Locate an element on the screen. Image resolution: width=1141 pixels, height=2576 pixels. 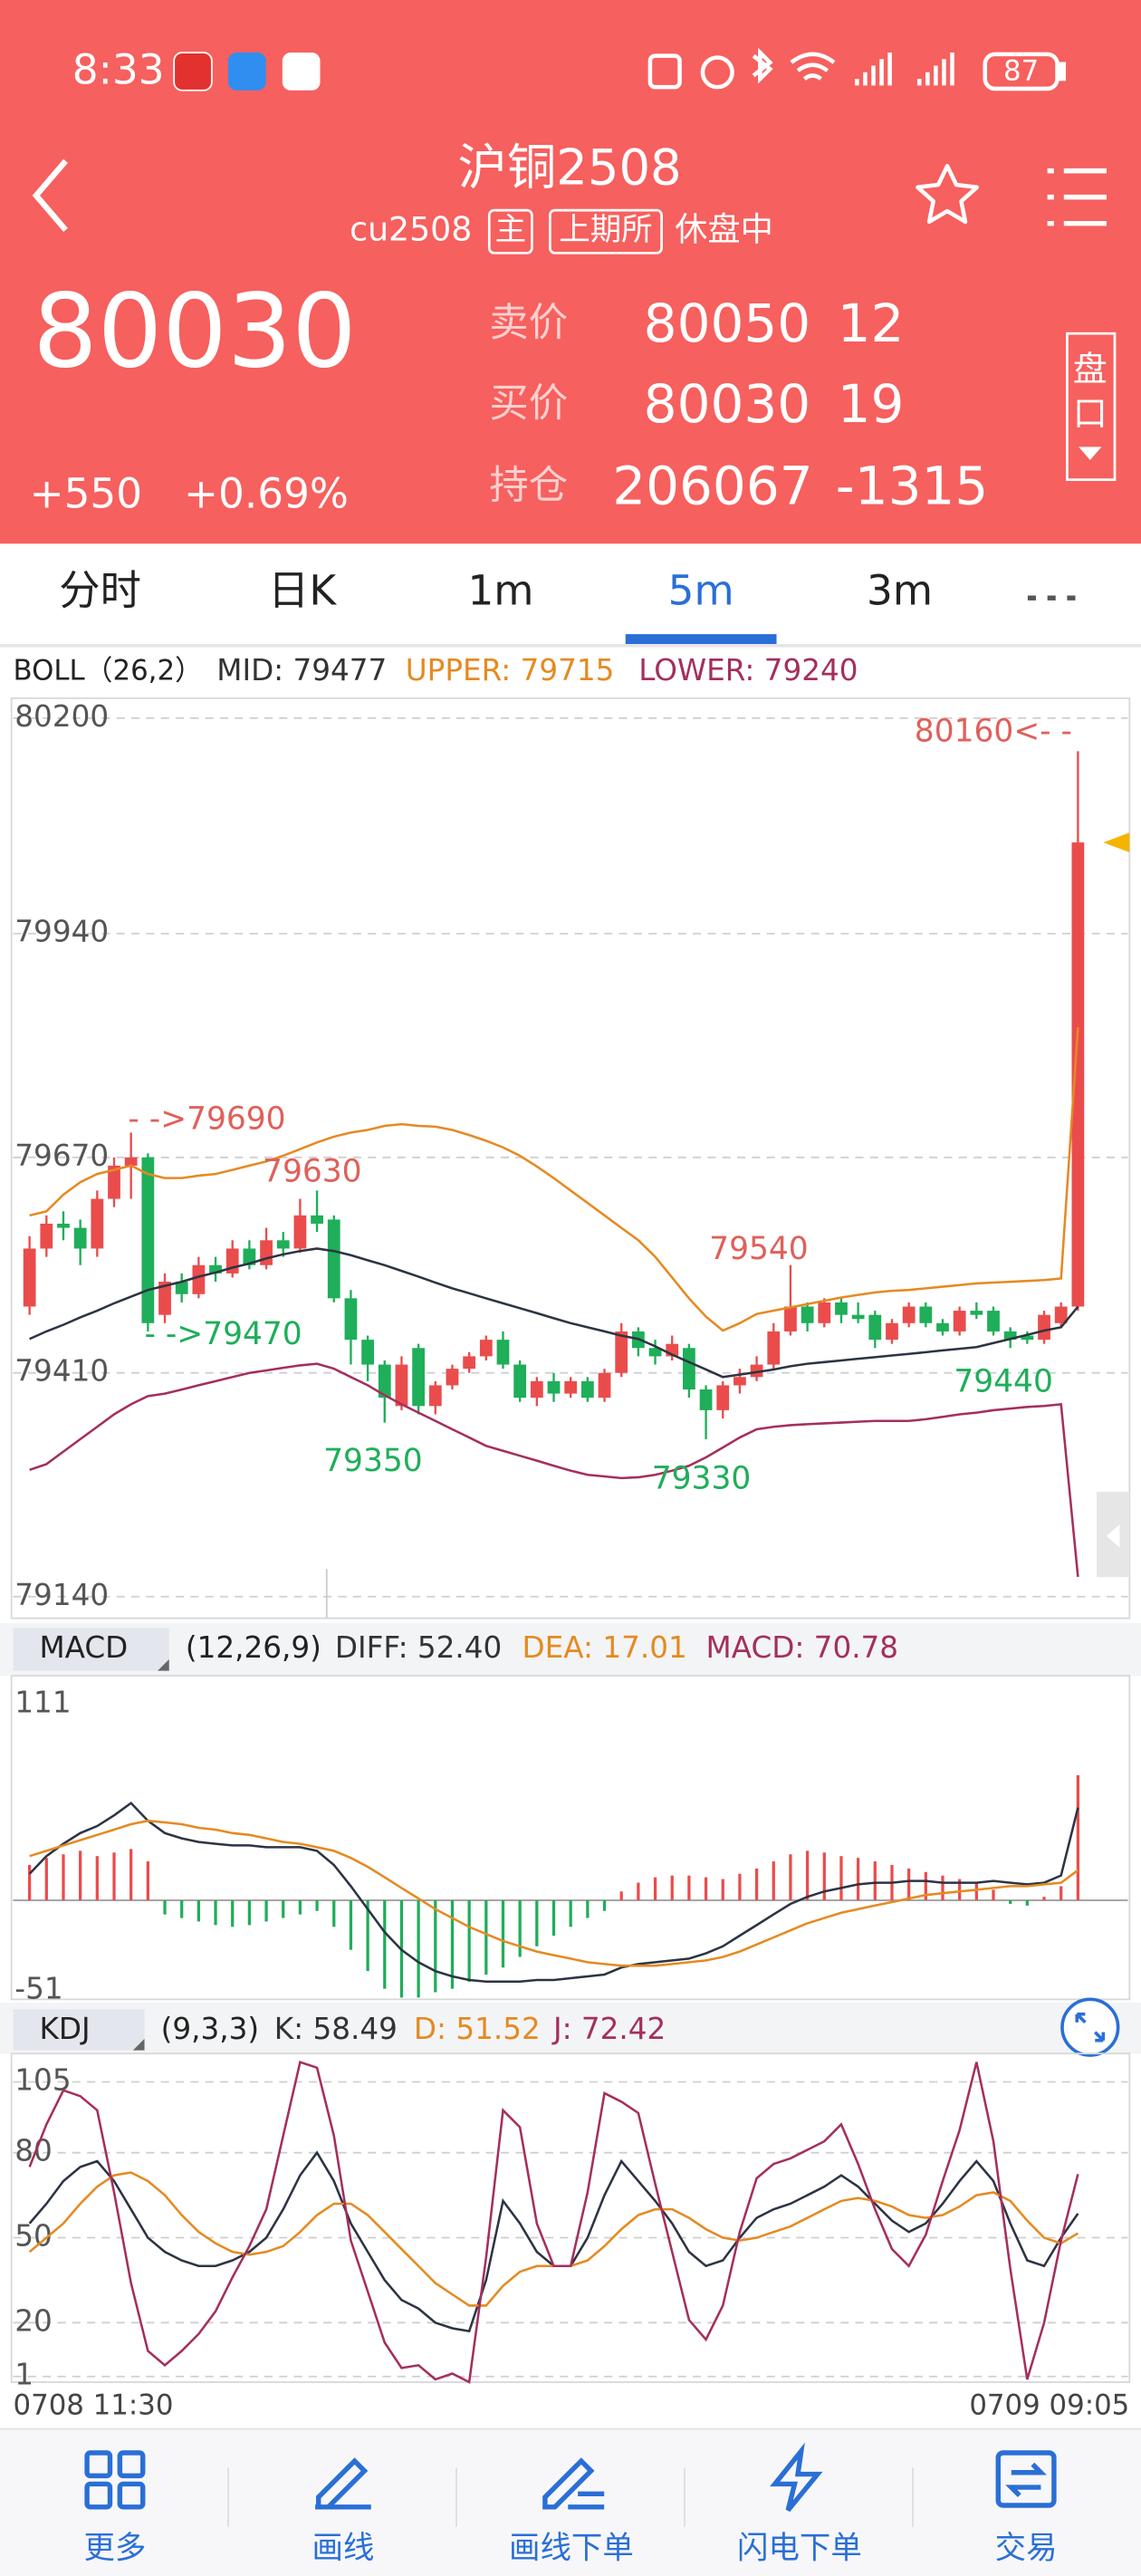
kdj-frame is located at coordinates (570, 2217).